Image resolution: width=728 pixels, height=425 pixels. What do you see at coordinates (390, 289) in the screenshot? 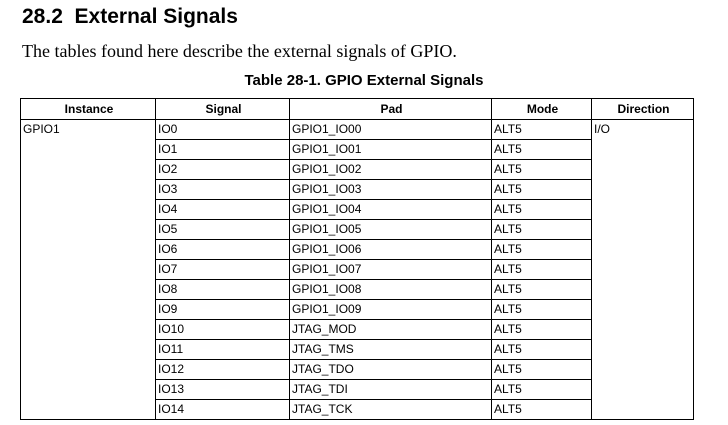
I see `cell-pad: GPIO1_IO08` at bounding box center [390, 289].